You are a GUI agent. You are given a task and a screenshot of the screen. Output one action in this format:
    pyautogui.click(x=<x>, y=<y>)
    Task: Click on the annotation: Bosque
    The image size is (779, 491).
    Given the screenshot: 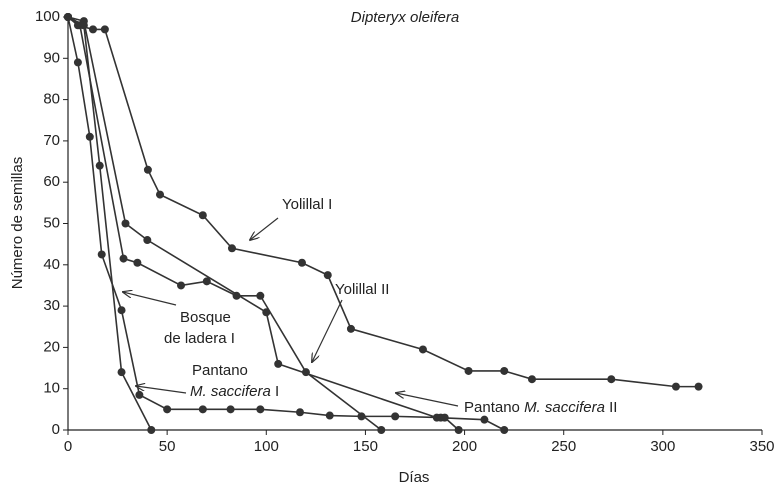 What is the action you would take?
    pyautogui.click(x=205, y=317)
    